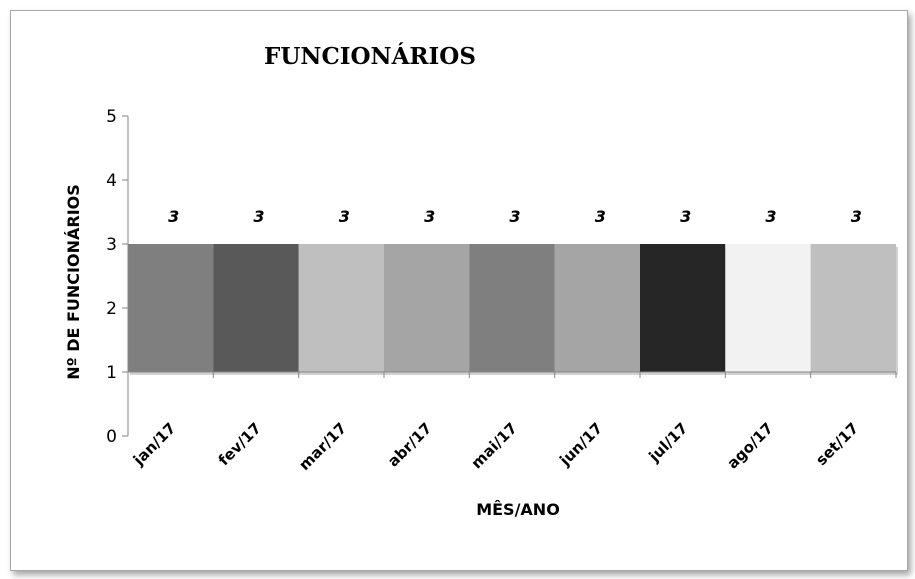 The image size is (915, 579). I want to click on x-tick-label: set/17, so click(837, 444).